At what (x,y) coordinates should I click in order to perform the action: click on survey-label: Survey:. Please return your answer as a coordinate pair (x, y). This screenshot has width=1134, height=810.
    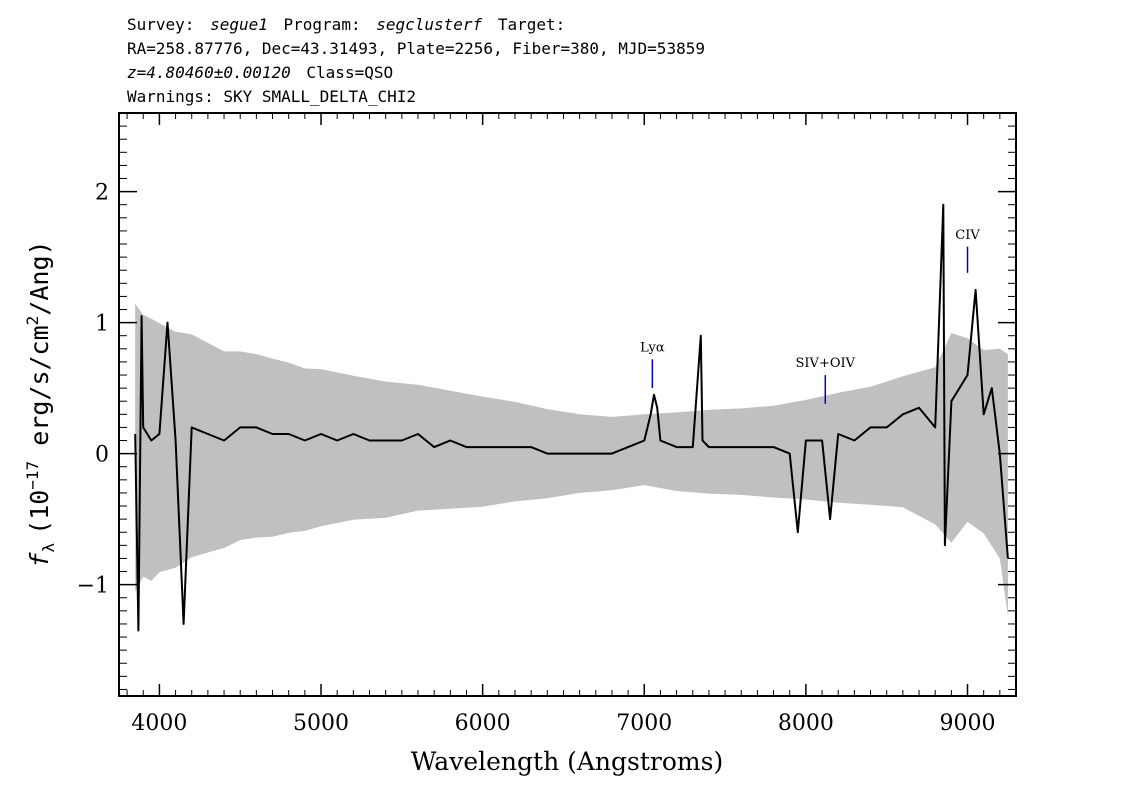
    Looking at the image, I should click on (160, 24).